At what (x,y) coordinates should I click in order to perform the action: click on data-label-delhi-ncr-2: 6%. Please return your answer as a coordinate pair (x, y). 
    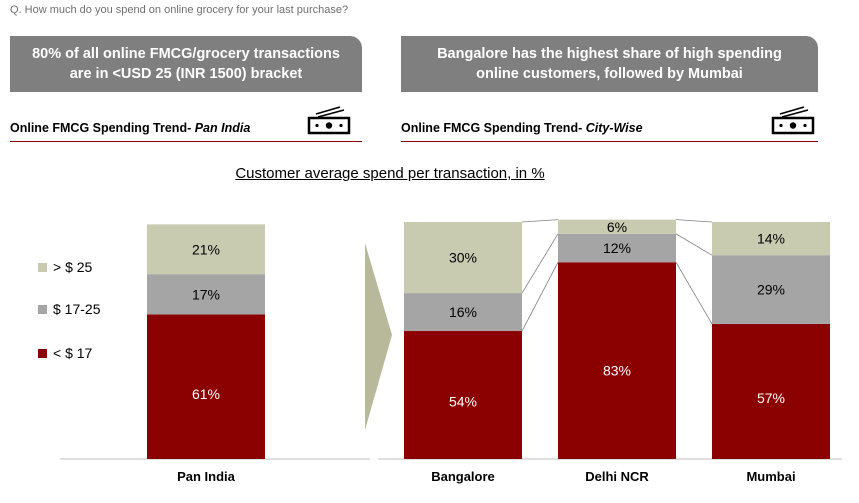
    Looking at the image, I should click on (617, 227).